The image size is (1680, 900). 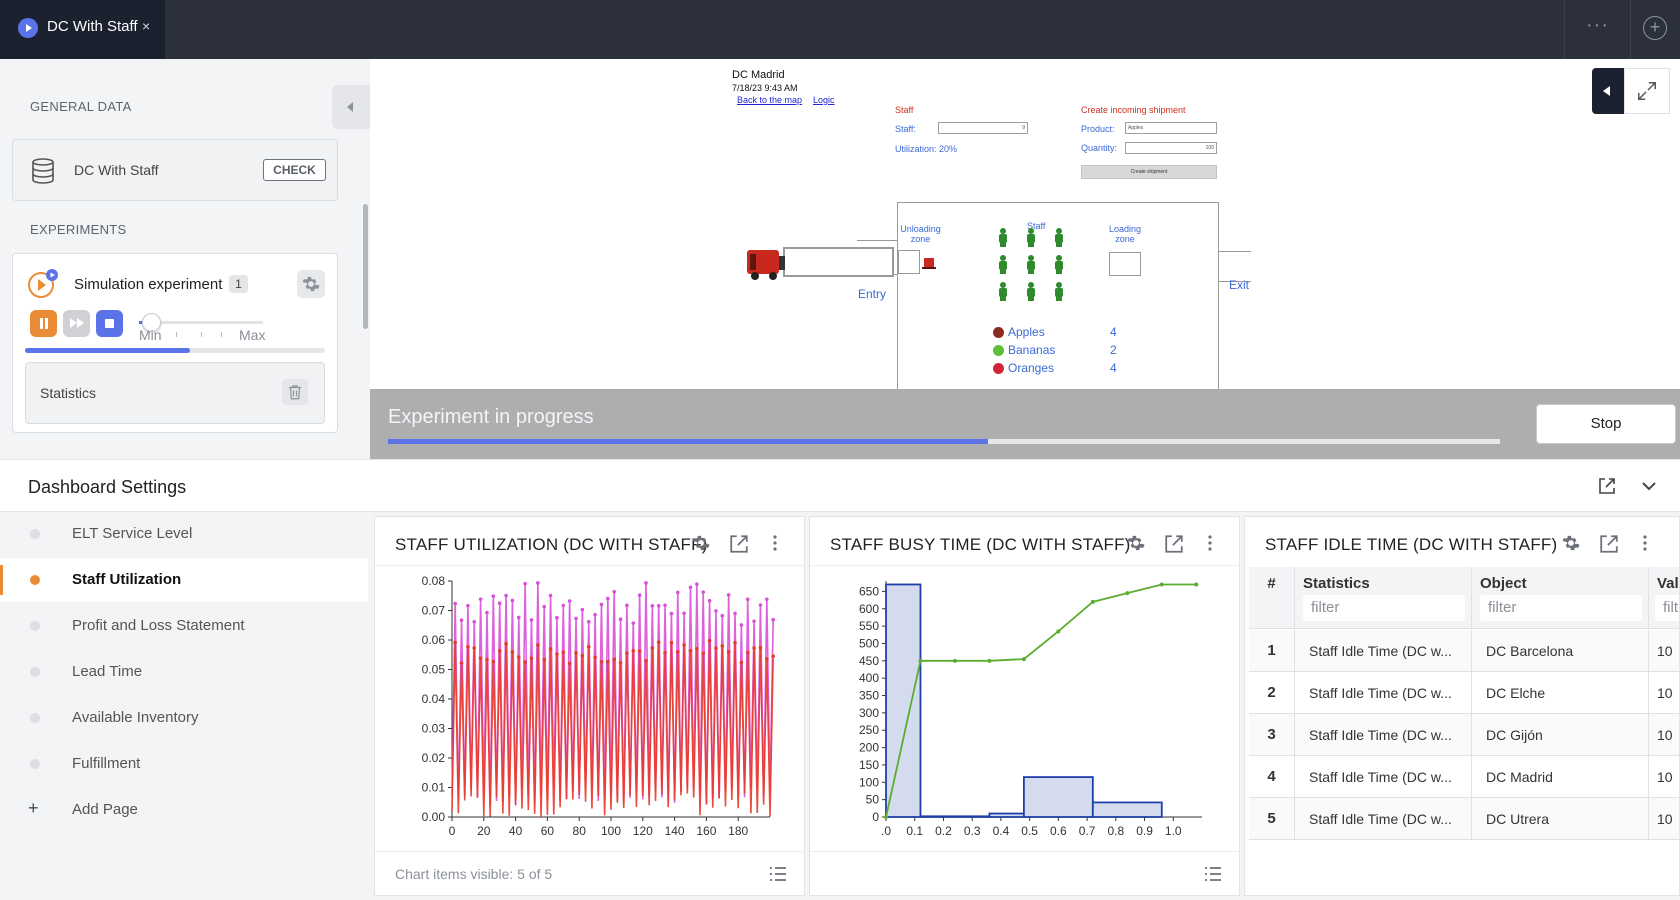 What do you see at coordinates (351, 107) in the screenshot?
I see `collapse-panel-button` at bounding box center [351, 107].